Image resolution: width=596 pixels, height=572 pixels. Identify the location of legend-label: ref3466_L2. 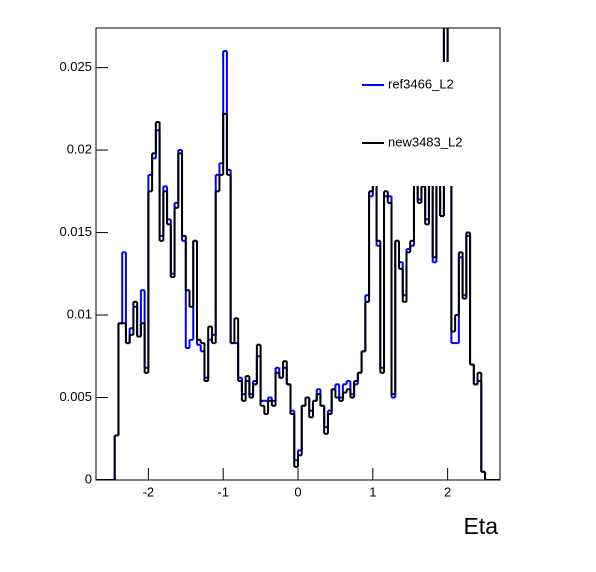
(421, 83).